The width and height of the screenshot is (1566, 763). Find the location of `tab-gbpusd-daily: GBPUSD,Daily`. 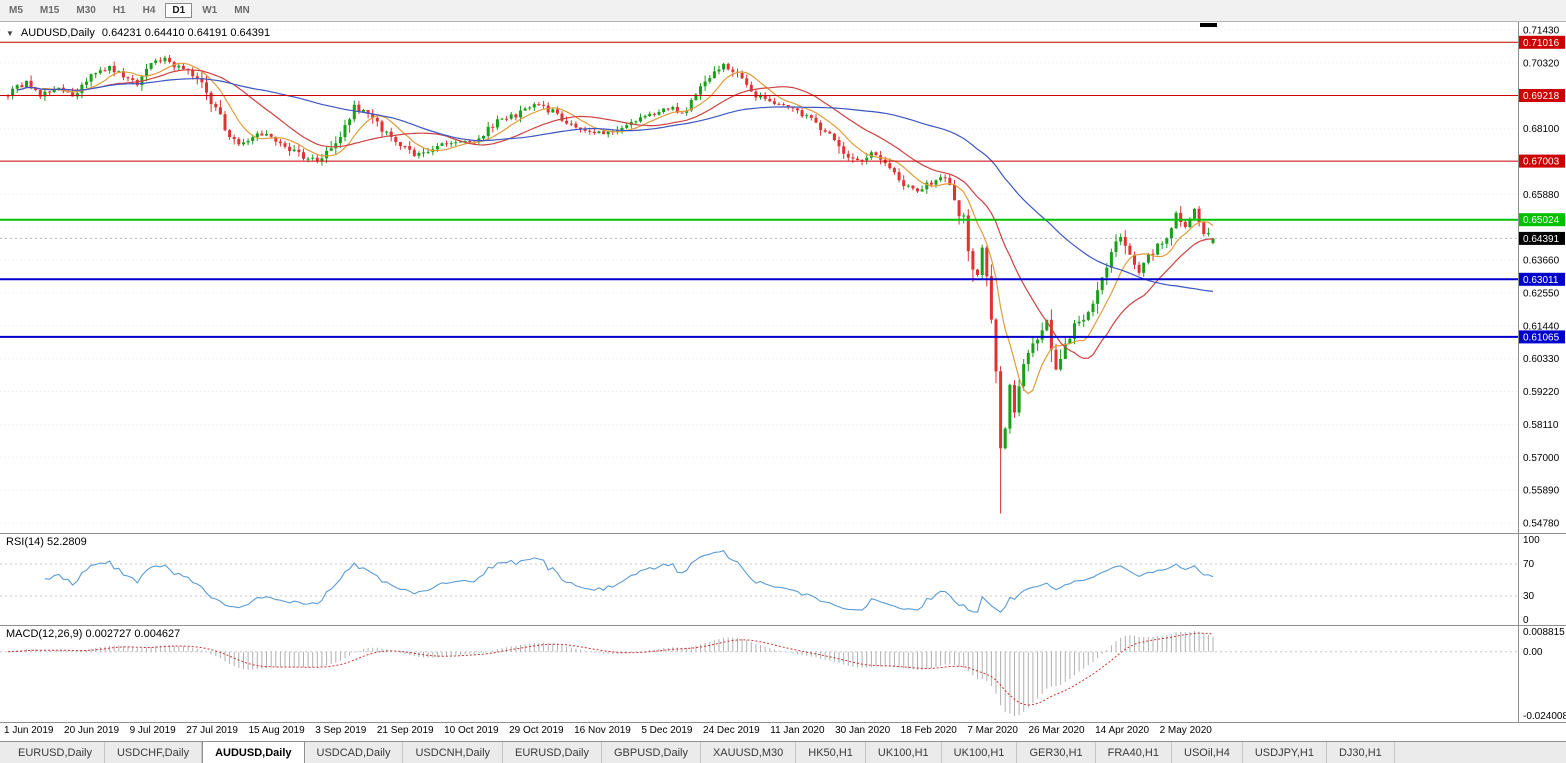

tab-gbpusd-daily: GBPUSD,Daily is located at coordinates (651, 752).